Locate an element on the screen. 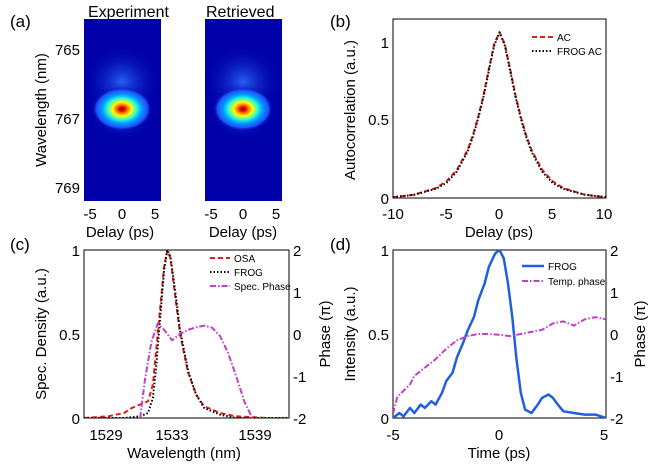 The image size is (654, 468). heatmap-title-experiment: Experiment is located at coordinates (128, 12).